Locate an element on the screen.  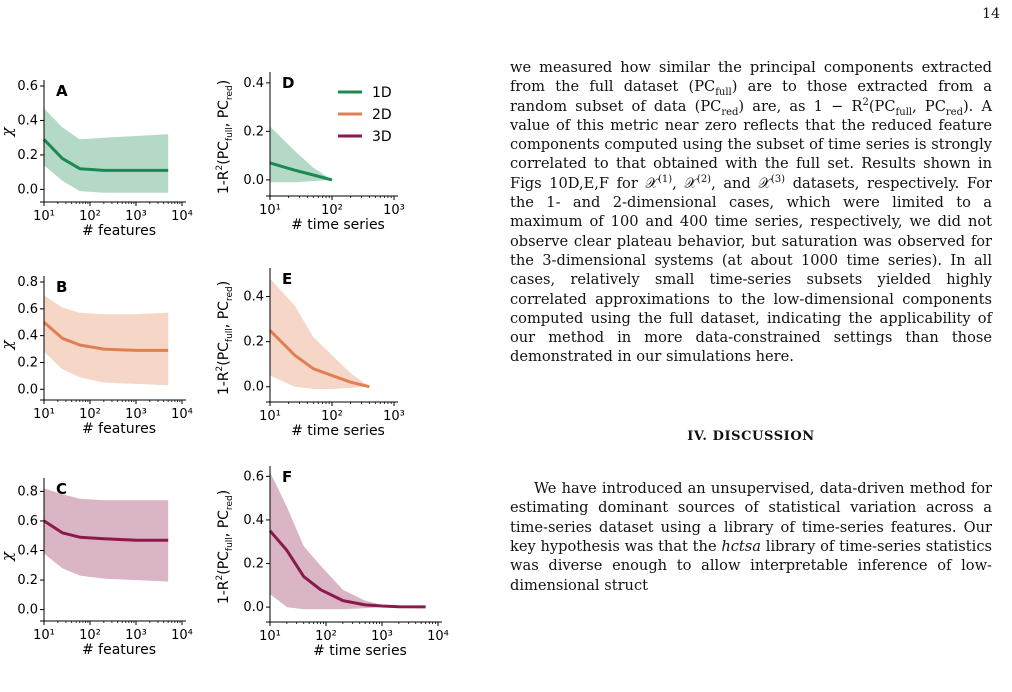
panel-f-xtick-label: 10⁴ is located at coordinates (438, 636).